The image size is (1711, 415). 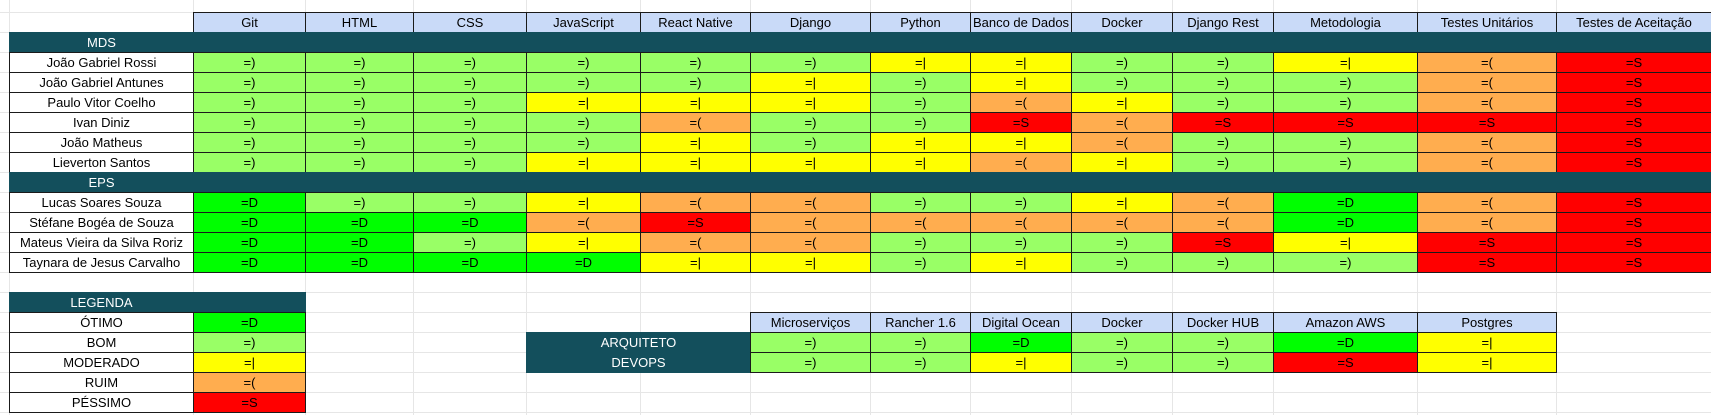 What do you see at coordinates (101, 242) in the screenshot?
I see `member-name: Mateus Vieira da Silva Roriz` at bounding box center [101, 242].